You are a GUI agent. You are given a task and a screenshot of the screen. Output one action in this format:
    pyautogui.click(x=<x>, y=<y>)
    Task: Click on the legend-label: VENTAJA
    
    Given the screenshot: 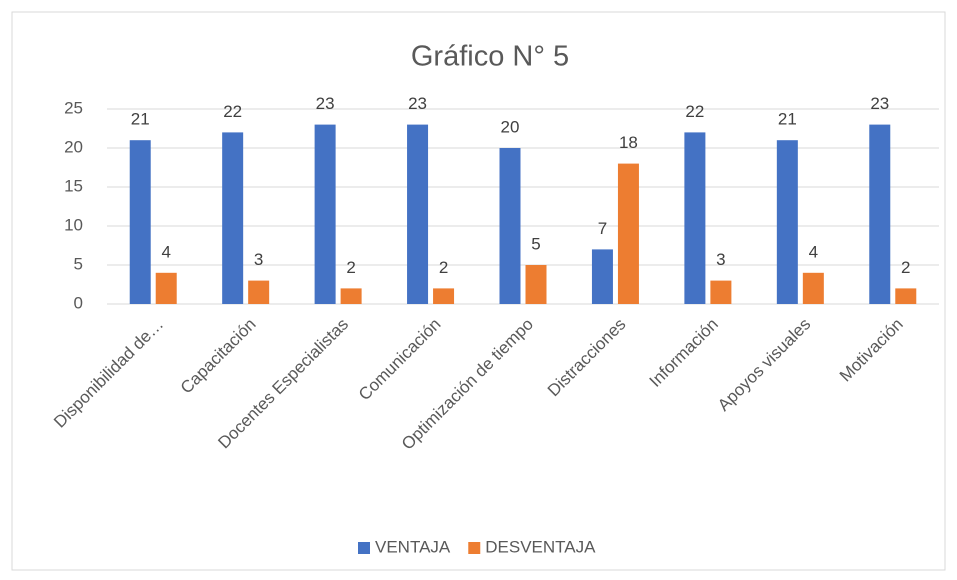 What is the action you would take?
    pyautogui.click(x=413, y=546)
    